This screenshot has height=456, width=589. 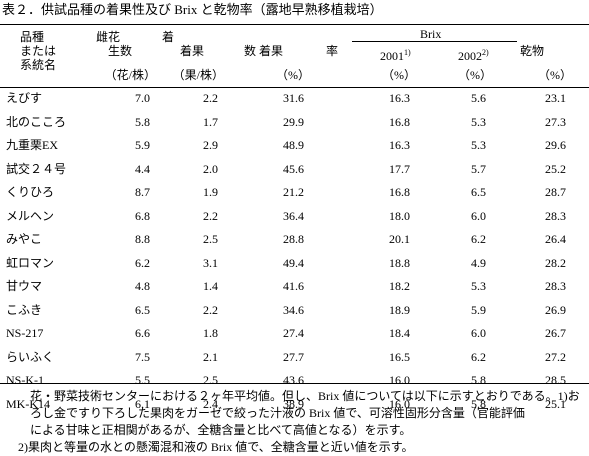 What do you see at coordinates (555, 239) in the screenshot?
I see `cell: 26.4` at bounding box center [555, 239].